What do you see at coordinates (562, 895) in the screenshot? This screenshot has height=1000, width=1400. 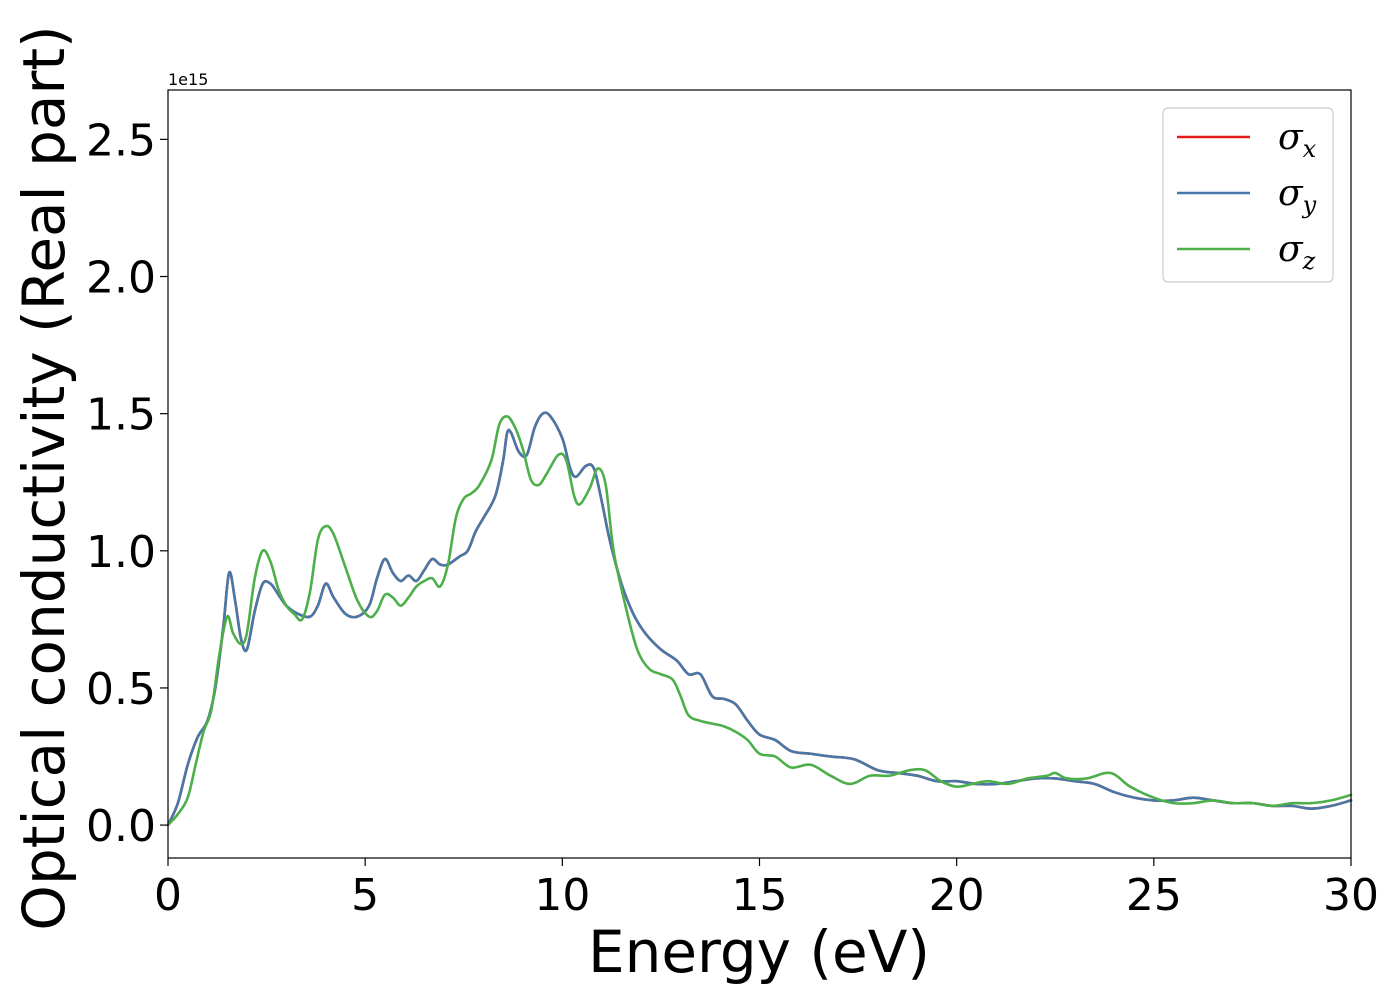 I see `x-tick-label: 10` at bounding box center [562, 895].